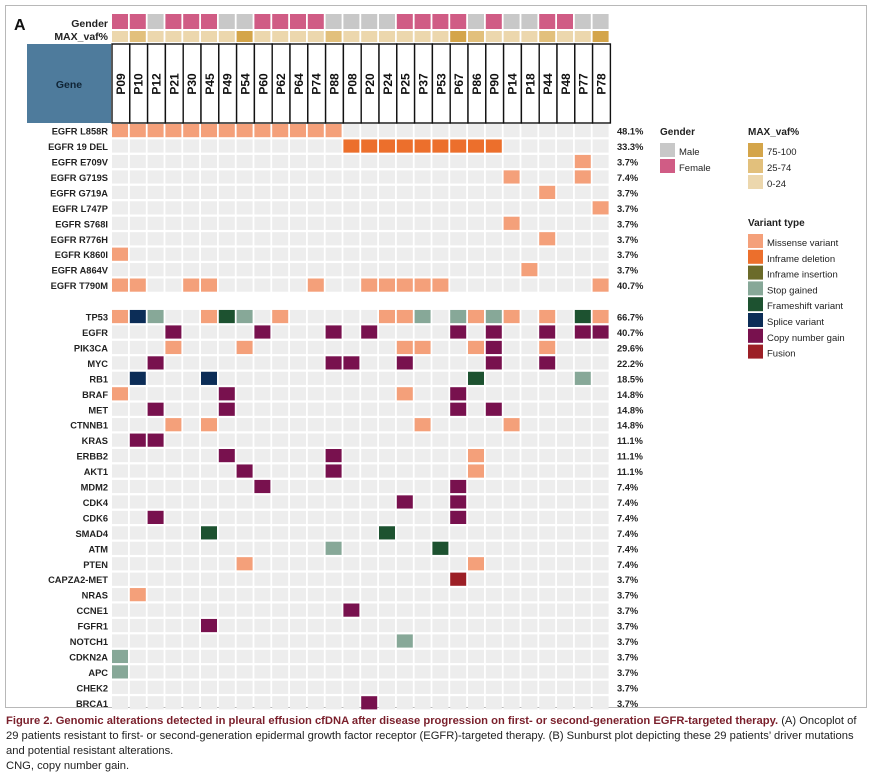 This screenshot has height=781, width=874. I want to click on gene-row-label: ATM, so click(99, 549).